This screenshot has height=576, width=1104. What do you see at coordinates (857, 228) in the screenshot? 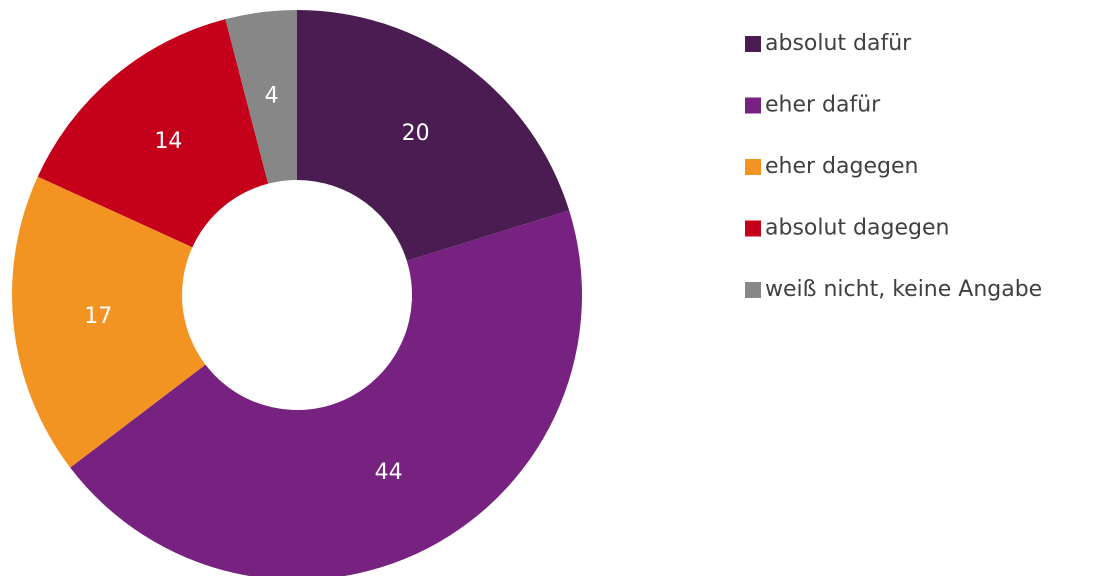
I see `legend-label: absolut dagegen` at bounding box center [857, 228].